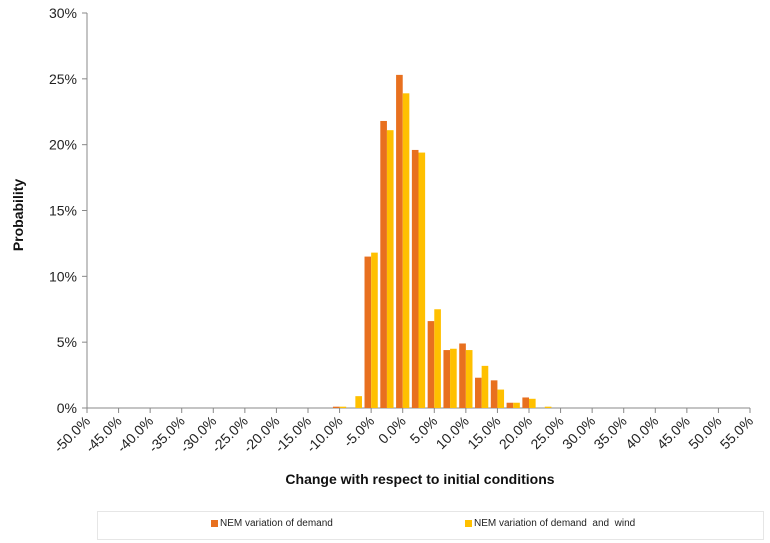  I want to click on x-tick-label: 30.0%, so click(578, 432).